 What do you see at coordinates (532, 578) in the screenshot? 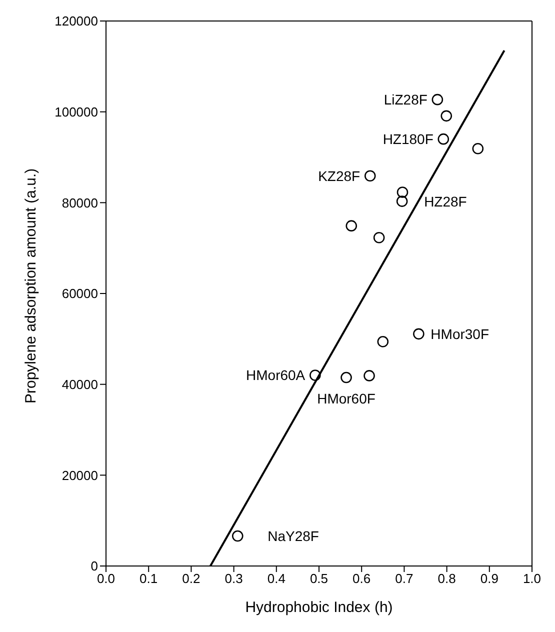
I see `x-tick-label: 1.0` at bounding box center [532, 578].